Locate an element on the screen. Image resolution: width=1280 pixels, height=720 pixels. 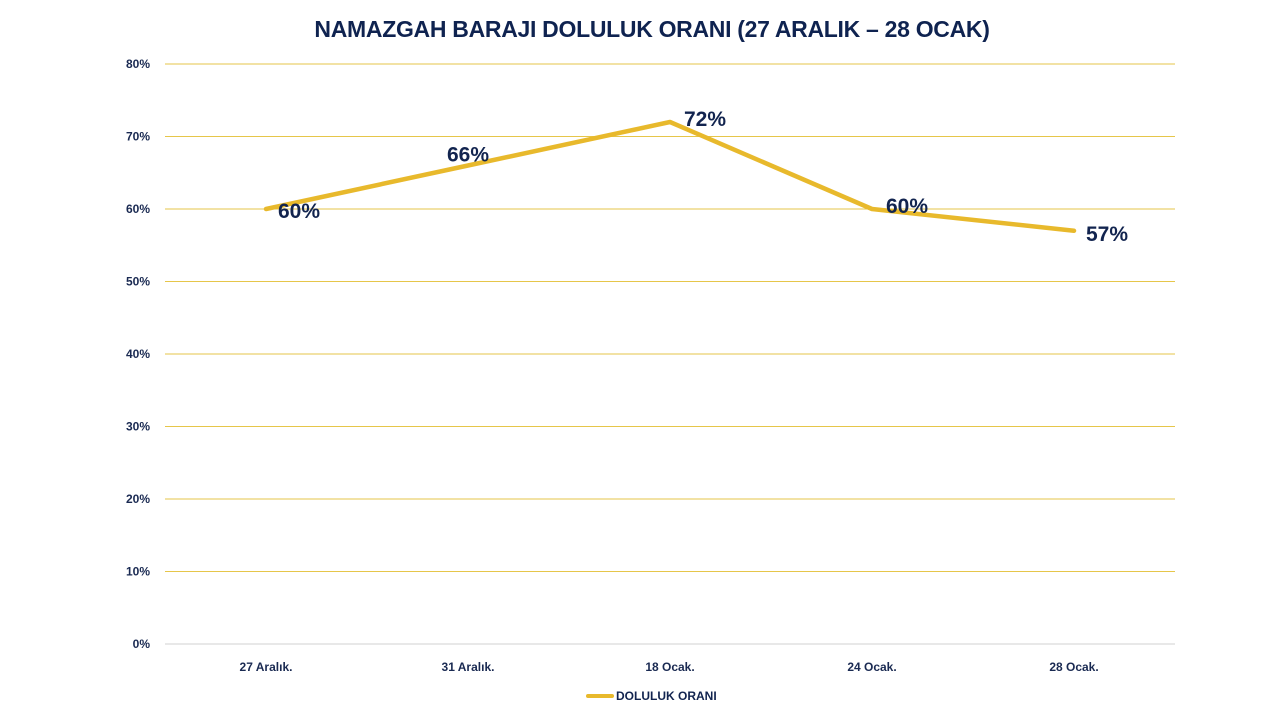
x-tick-label: 27 Aralık. is located at coordinates (266, 667).